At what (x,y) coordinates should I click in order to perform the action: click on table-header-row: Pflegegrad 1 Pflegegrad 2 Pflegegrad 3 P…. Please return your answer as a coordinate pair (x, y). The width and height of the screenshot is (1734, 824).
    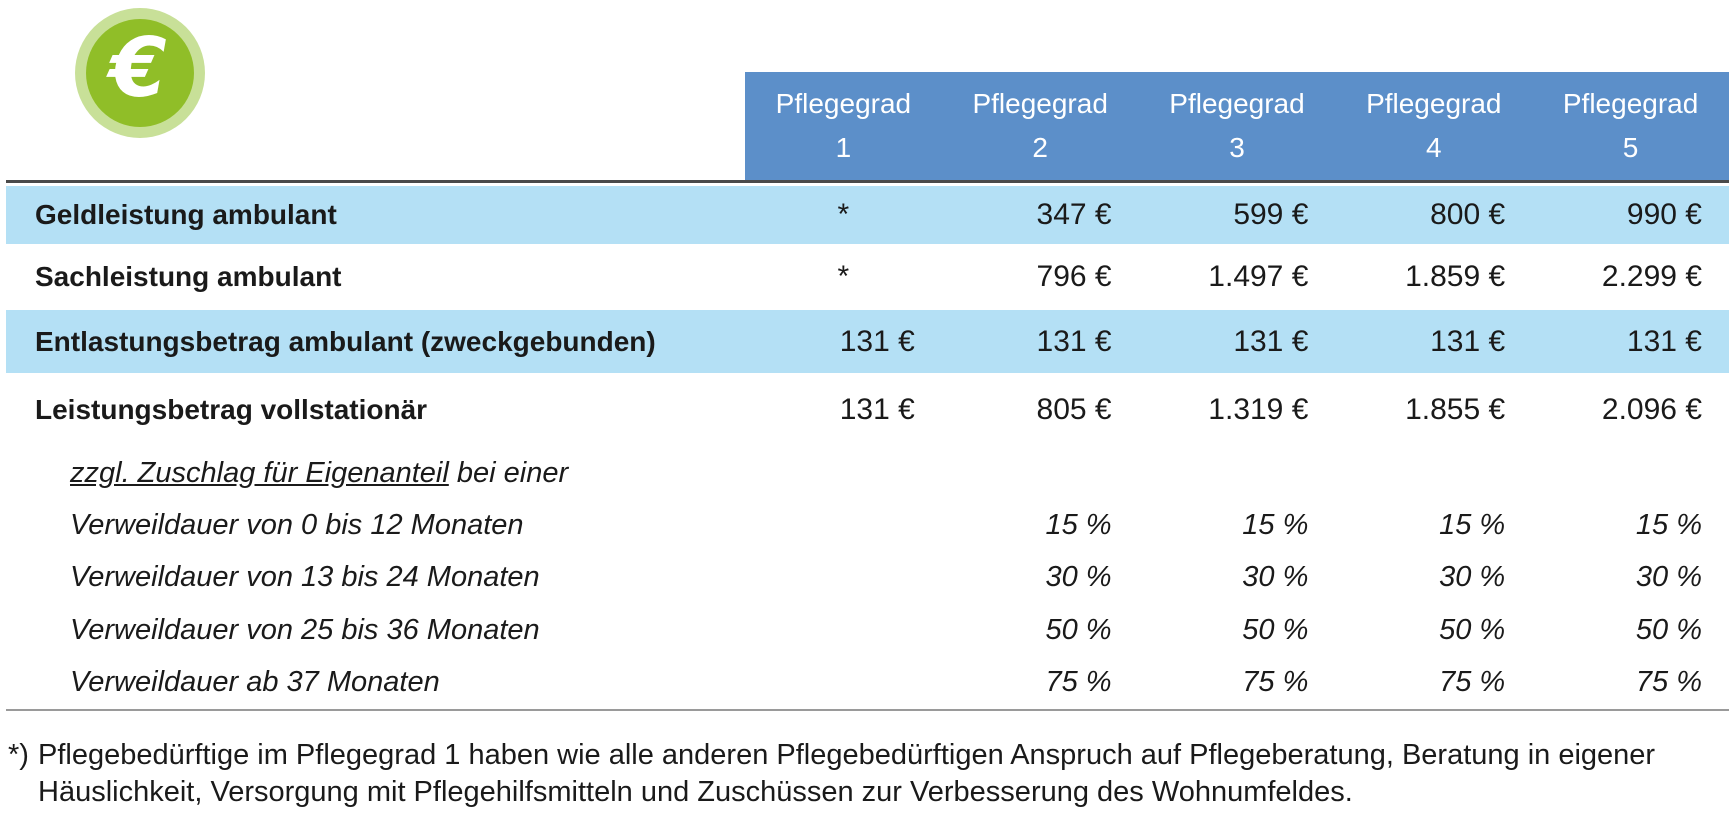
    Looking at the image, I should click on (1237, 126).